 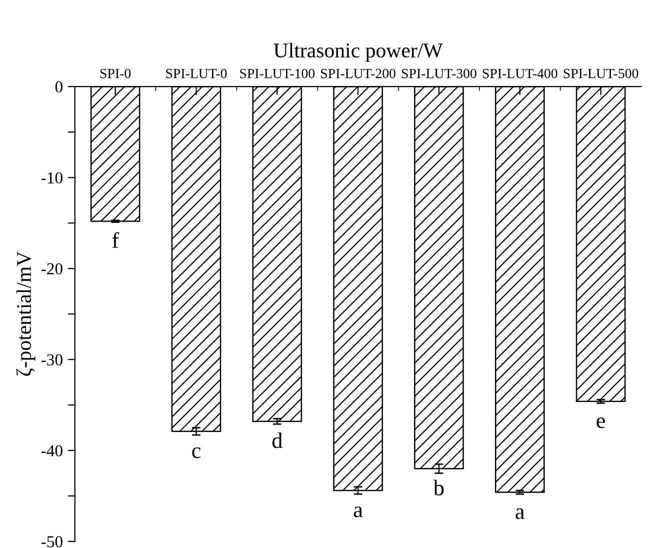 What do you see at coordinates (601, 73) in the screenshot?
I see `x-tick-label: SPI-LUT-500` at bounding box center [601, 73].